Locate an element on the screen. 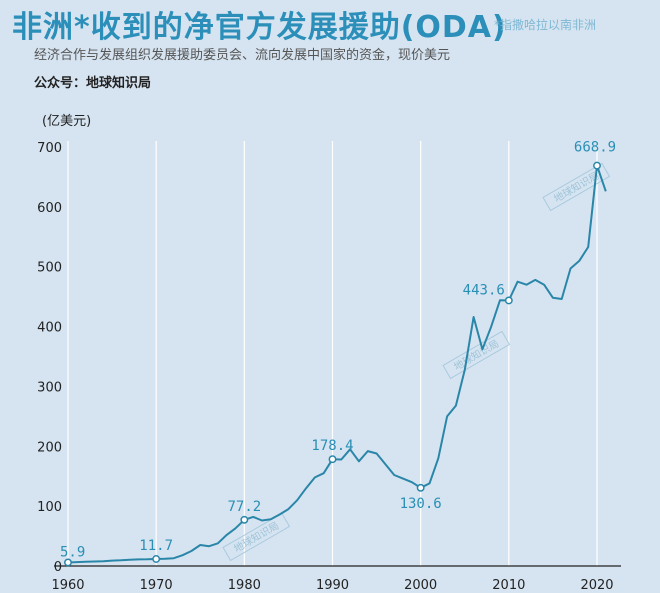 This screenshot has width=660, height=593. data-label-1960: 5.9 is located at coordinates (72, 552).